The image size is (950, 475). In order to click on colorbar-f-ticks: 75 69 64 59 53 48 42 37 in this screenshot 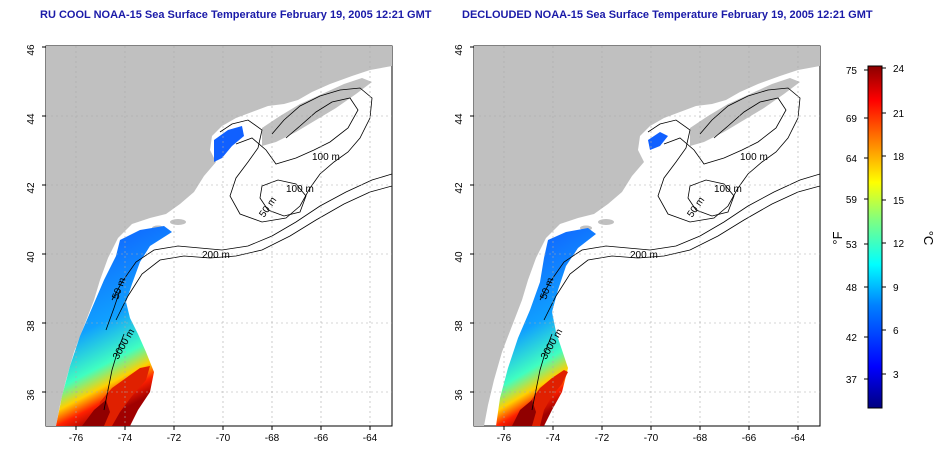, I will do `click(852, 226)`.